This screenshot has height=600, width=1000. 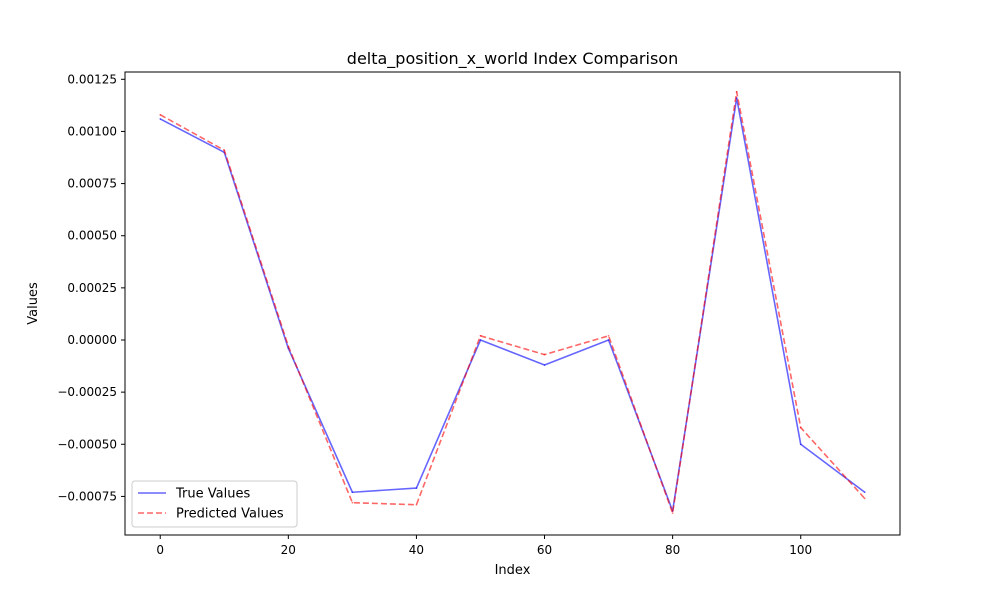 What do you see at coordinates (800, 550) in the screenshot?
I see `x-tick-label: 100` at bounding box center [800, 550].